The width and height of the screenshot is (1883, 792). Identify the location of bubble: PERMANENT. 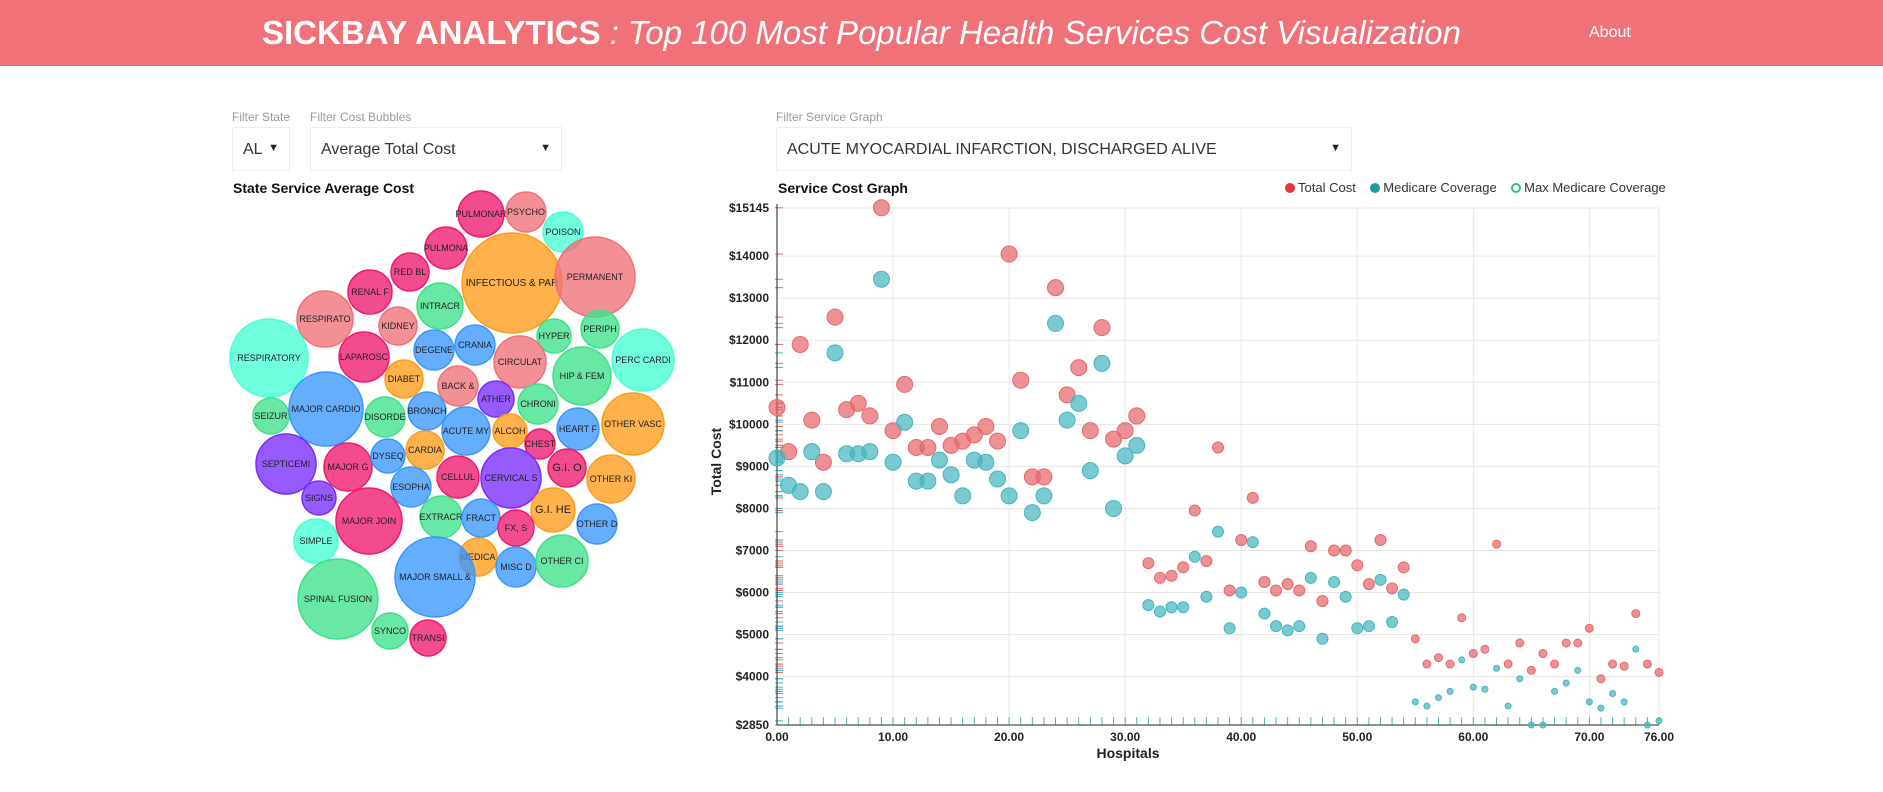
(595, 277).